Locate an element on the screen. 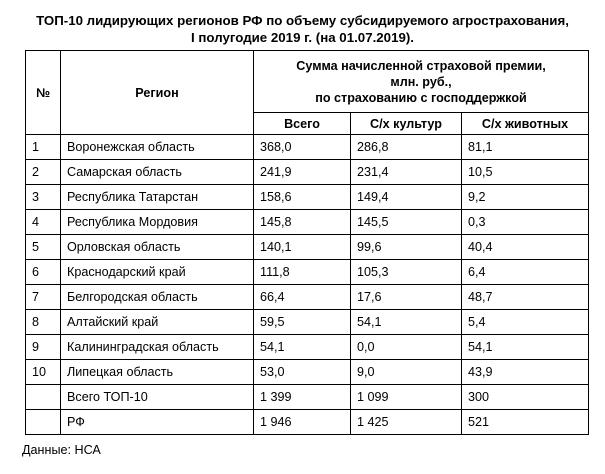 The image size is (605, 474). table-row: Всего ТОП-10 1 399 1 099 300 is located at coordinates (307, 397).